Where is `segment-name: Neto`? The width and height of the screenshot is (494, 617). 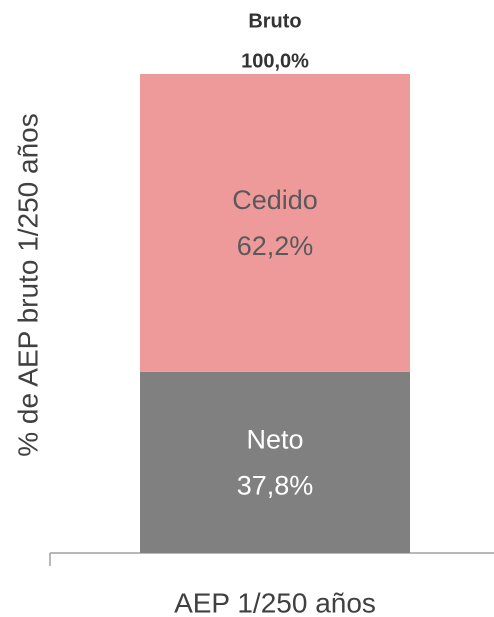 segment-name: Neto is located at coordinates (274, 440).